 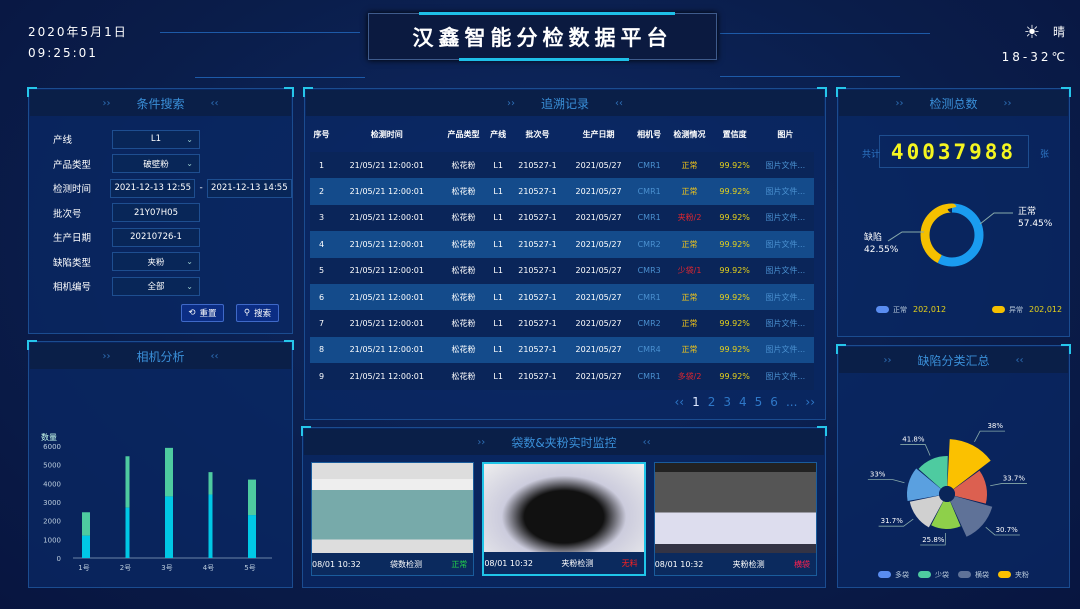 I want to click on legend-label: 少袋, so click(x=942, y=574).